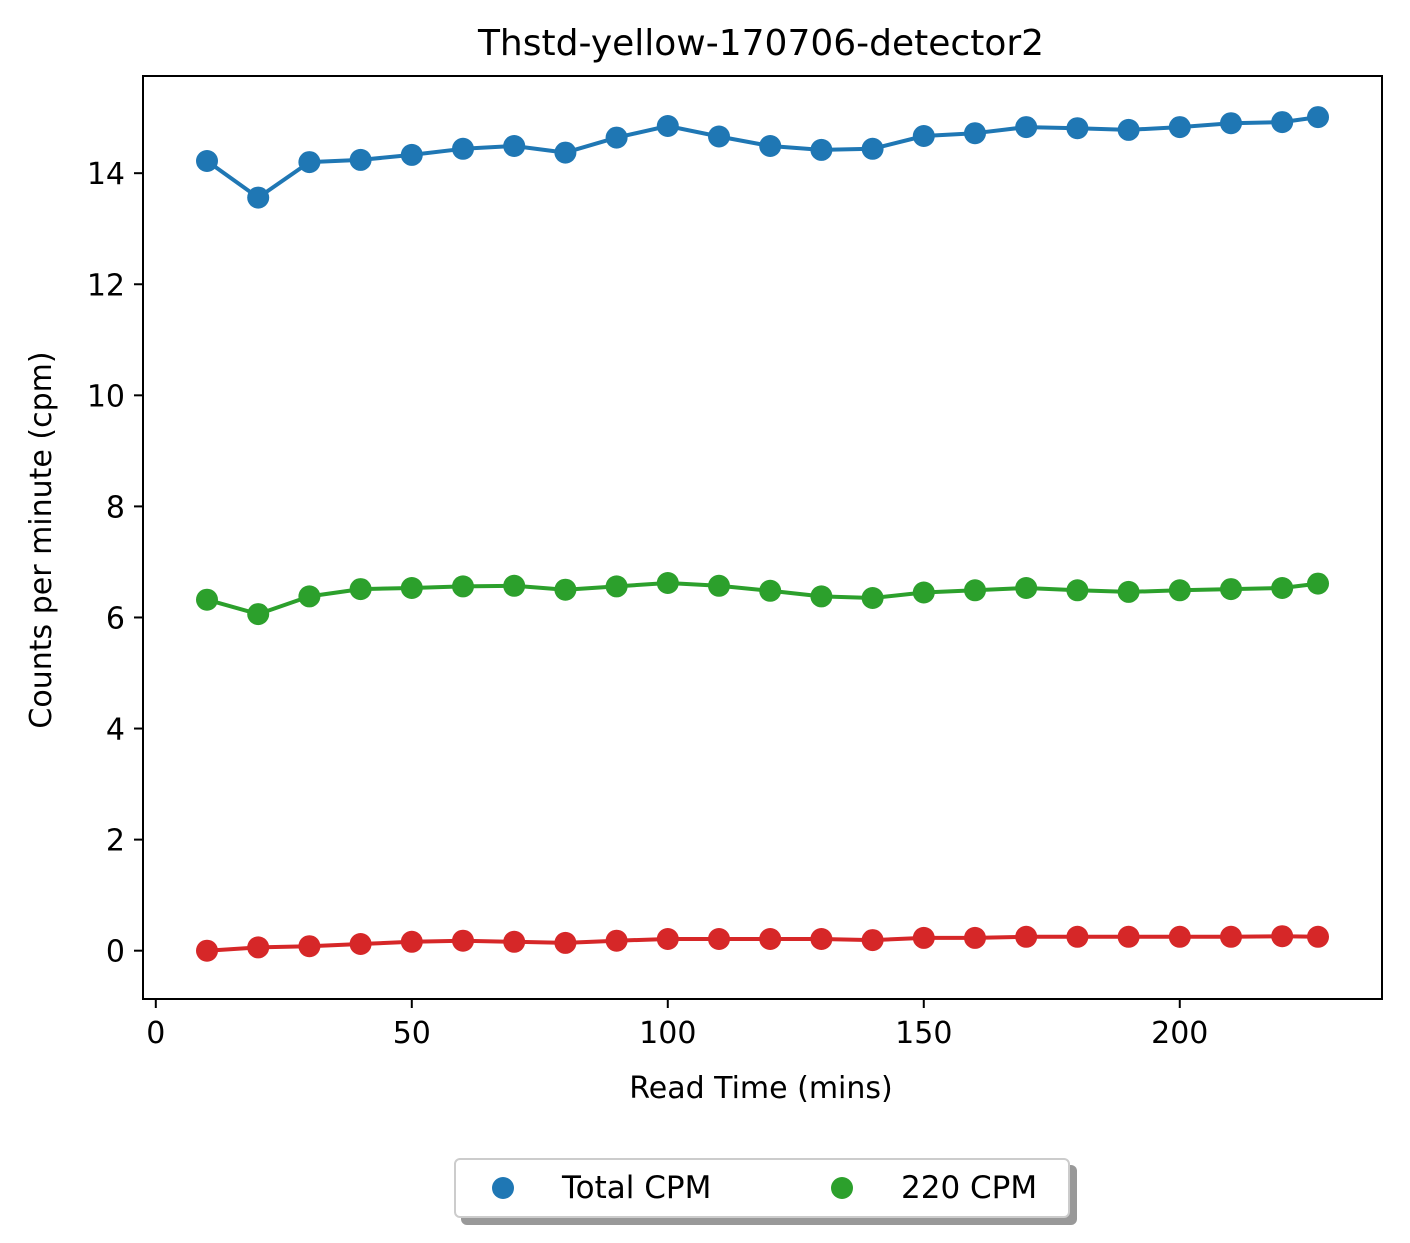  What do you see at coordinates (115, 507) in the screenshot?
I see `y-tick-label: 8` at bounding box center [115, 507].